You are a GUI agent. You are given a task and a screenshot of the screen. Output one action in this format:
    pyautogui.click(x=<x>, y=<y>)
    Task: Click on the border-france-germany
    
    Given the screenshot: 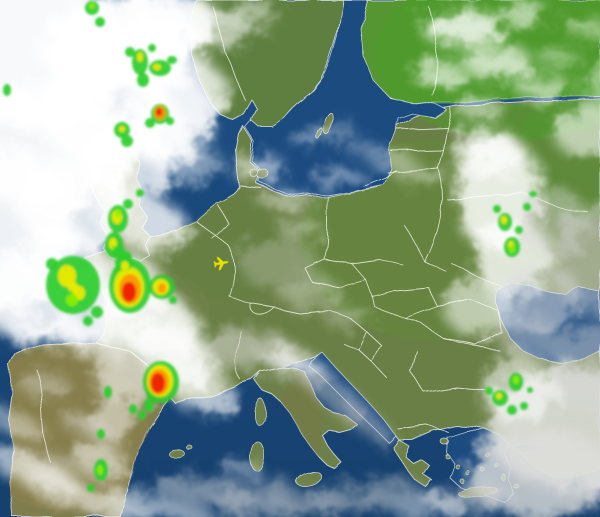 What is the action you would take?
    pyautogui.click(x=231, y=271)
    